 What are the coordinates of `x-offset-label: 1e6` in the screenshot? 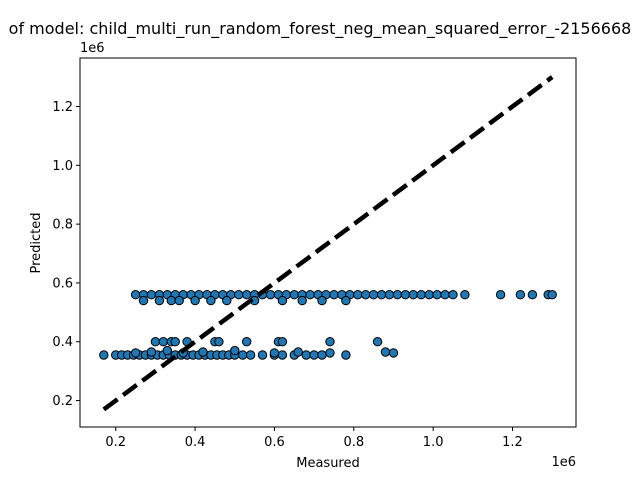 It's located at (563, 462).